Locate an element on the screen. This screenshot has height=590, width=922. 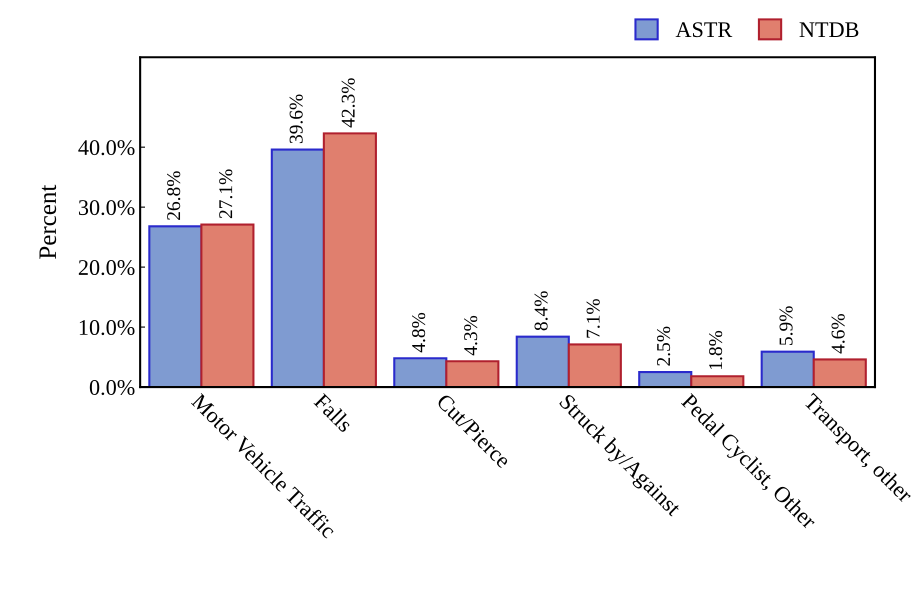
data-label: 4.3% is located at coordinates (471, 336).